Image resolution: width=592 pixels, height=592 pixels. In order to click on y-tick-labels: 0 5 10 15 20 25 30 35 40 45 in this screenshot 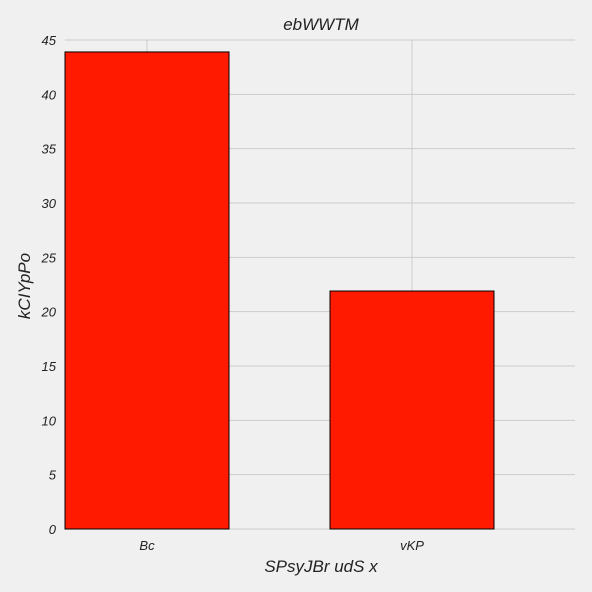, I will do `click(49, 285)`.